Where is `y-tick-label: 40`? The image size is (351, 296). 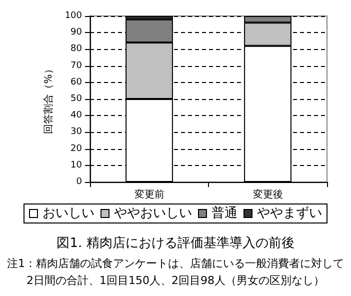
y-tick-label: 40 is located at coordinates (76, 115).